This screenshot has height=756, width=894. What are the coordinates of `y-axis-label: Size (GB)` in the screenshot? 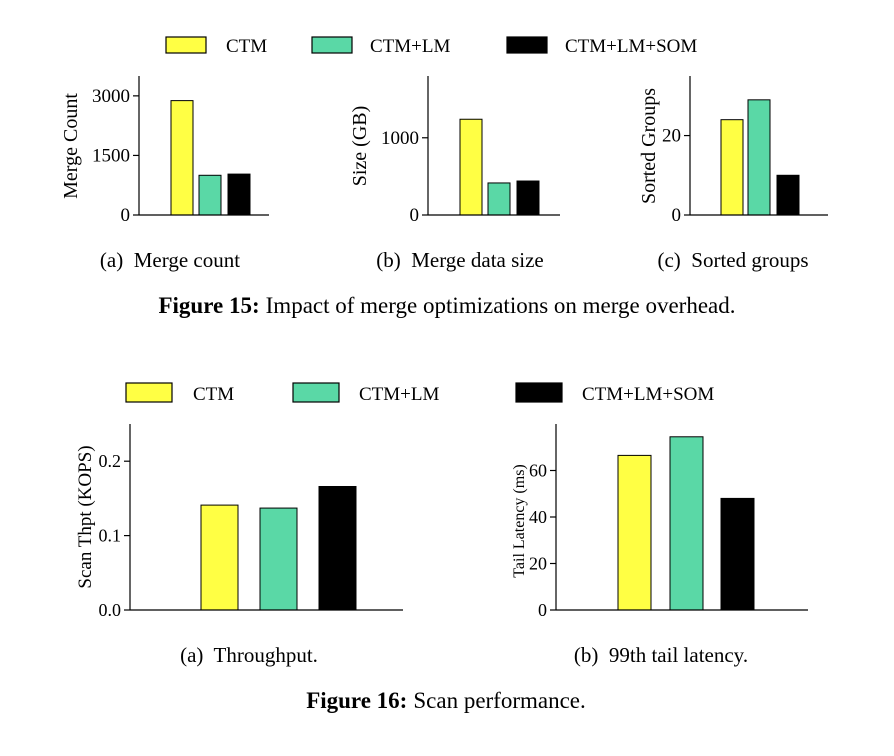 It's located at (360, 146).